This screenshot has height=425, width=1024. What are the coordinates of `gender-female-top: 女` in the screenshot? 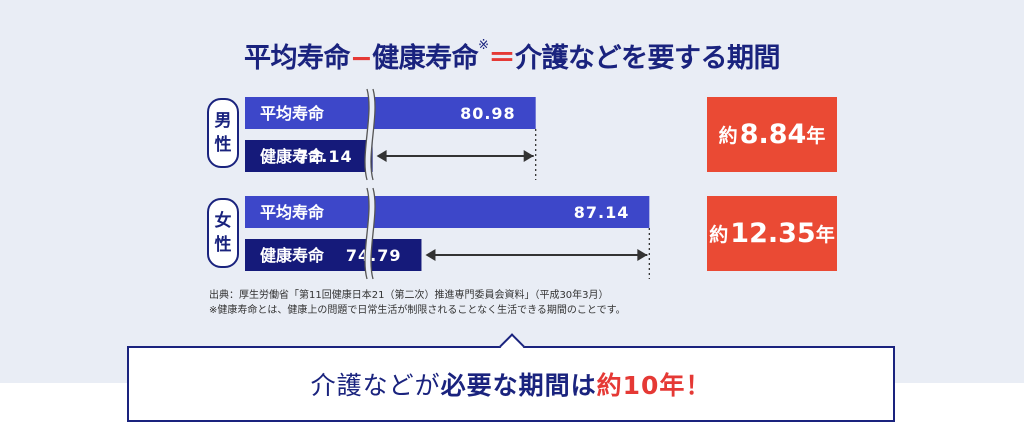 It's located at (223, 221).